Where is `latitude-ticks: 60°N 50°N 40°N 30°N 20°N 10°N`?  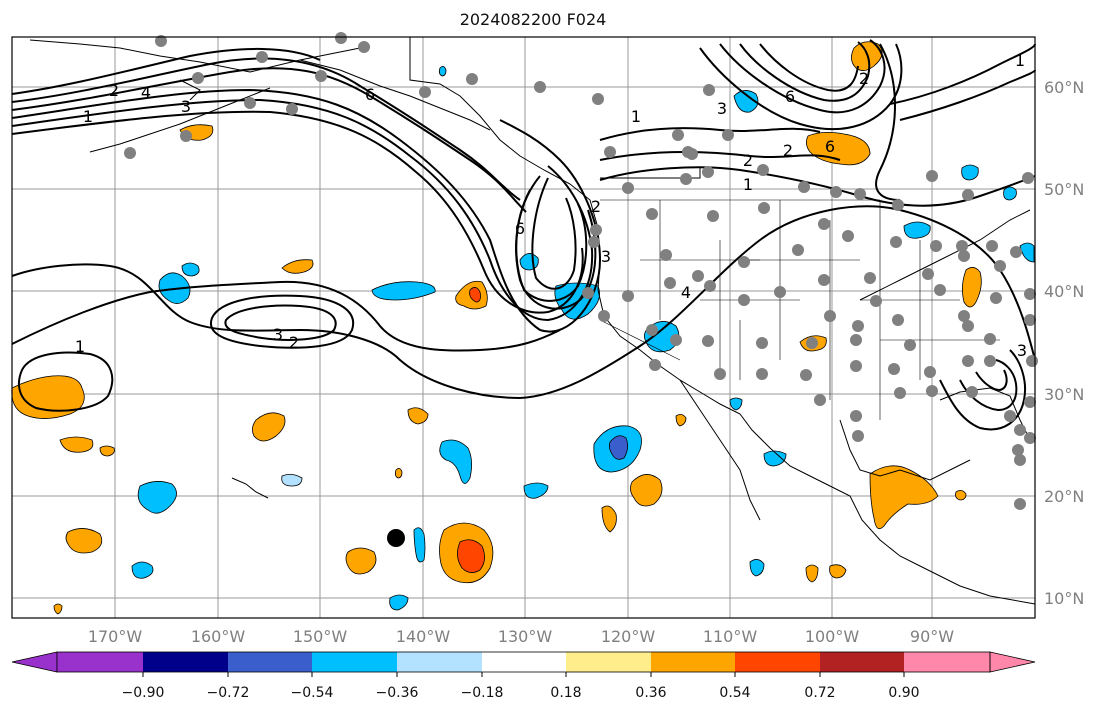
latitude-ticks: 60°N 50°N 40°N 30°N 20°N 10°N is located at coordinates (1064, 343).